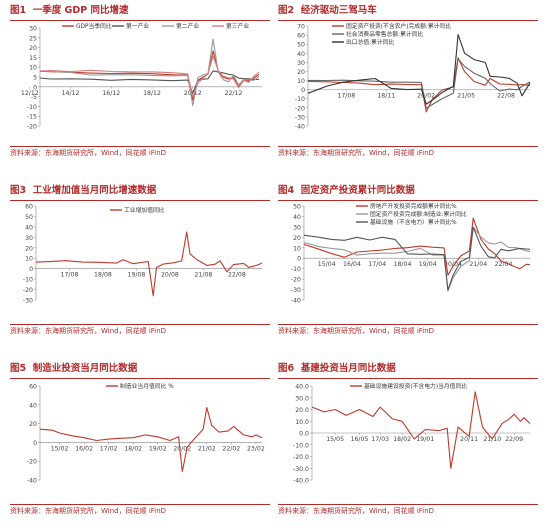 Image resolution: width=550 pixels, height=532 pixels. Describe the element at coordinates (32, 117) in the screenshot. I see `y-tick-label: -15` at that location.